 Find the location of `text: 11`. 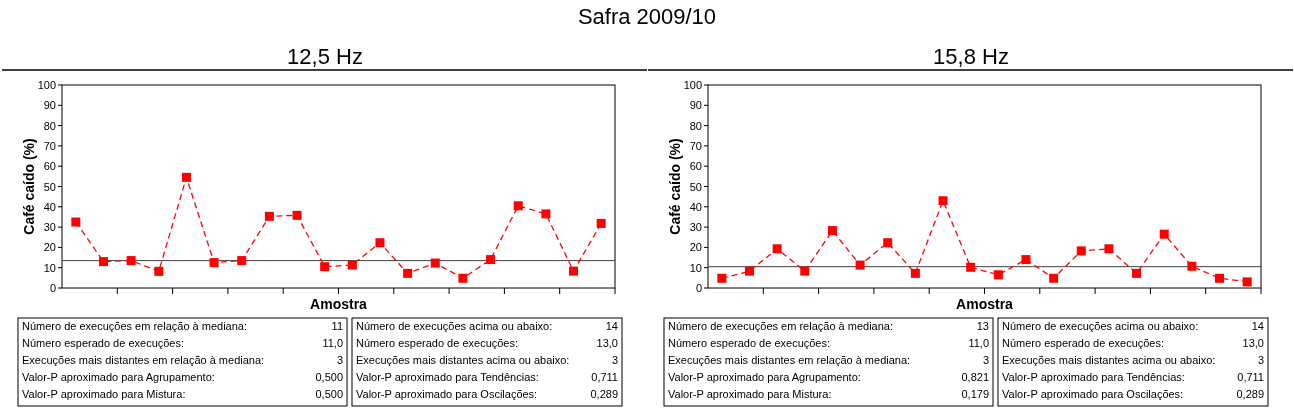

text: 11 is located at coordinates (337, 326).